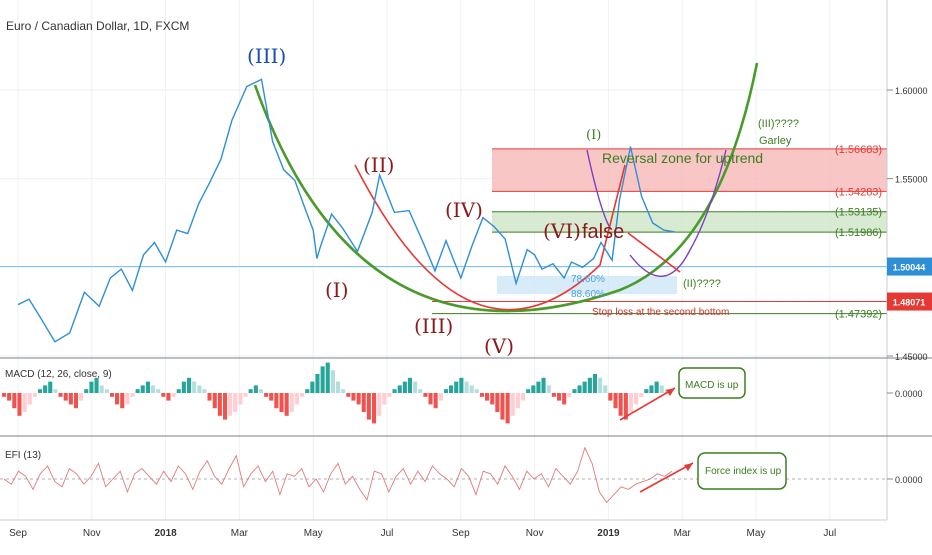 The height and width of the screenshot is (555, 932). Describe the element at coordinates (464, 210) in the screenshot. I see `wave-label-iv: (IV)` at that location.